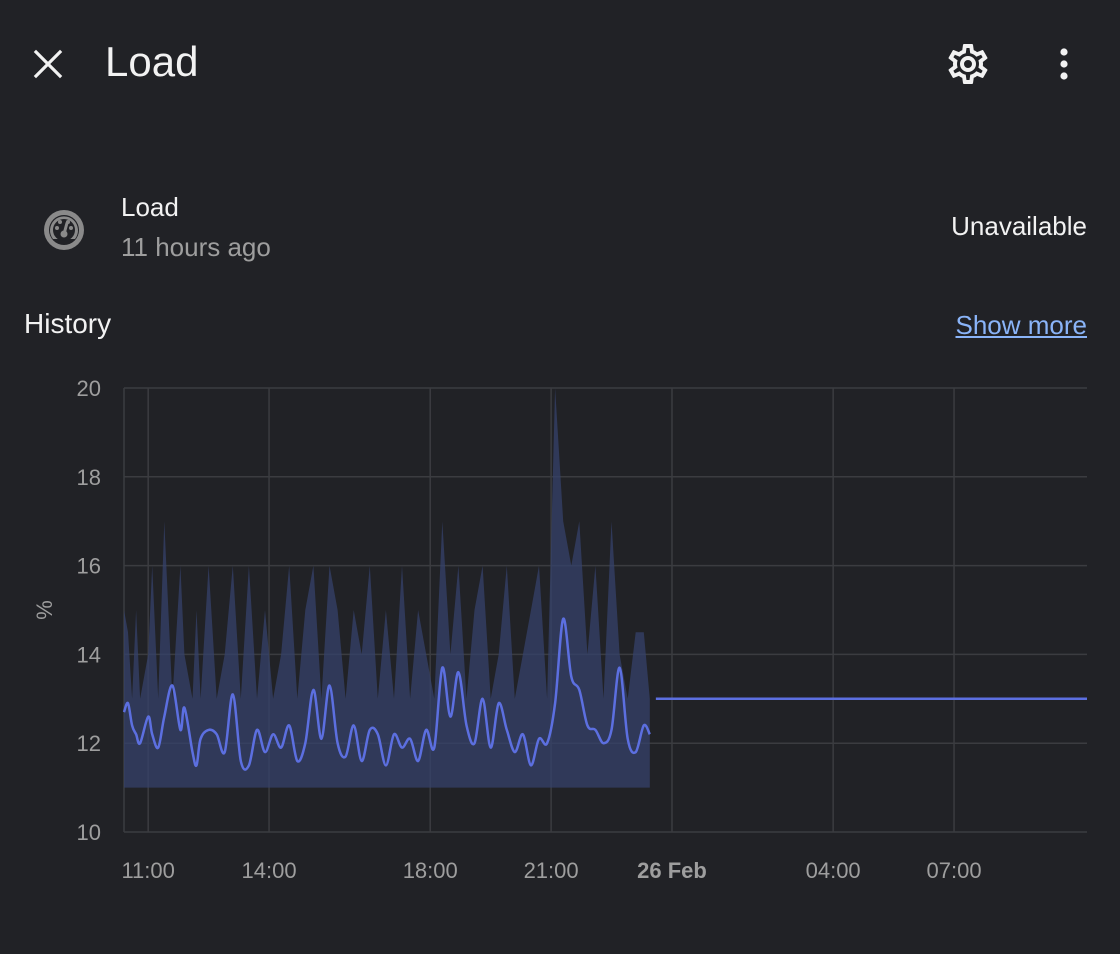 The width and height of the screenshot is (1120, 954). I want to click on gear-icon, so click(968, 64).